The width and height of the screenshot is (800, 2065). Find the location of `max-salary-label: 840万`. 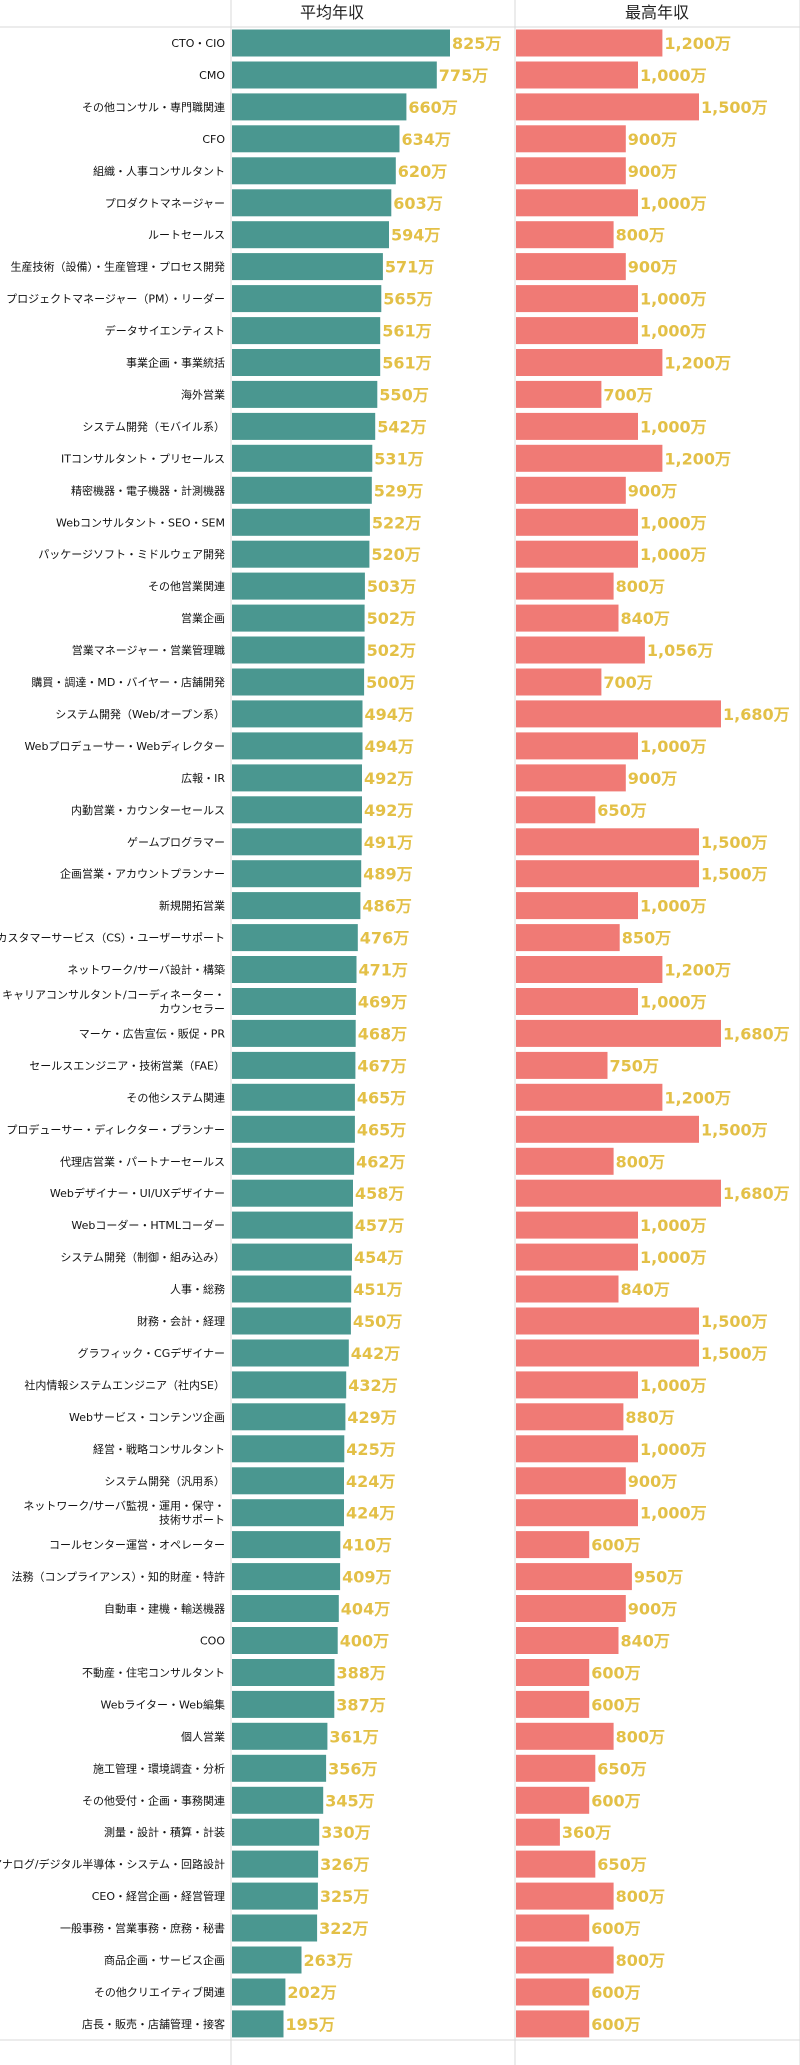

max-salary-label: 840万 is located at coordinates (645, 1289).